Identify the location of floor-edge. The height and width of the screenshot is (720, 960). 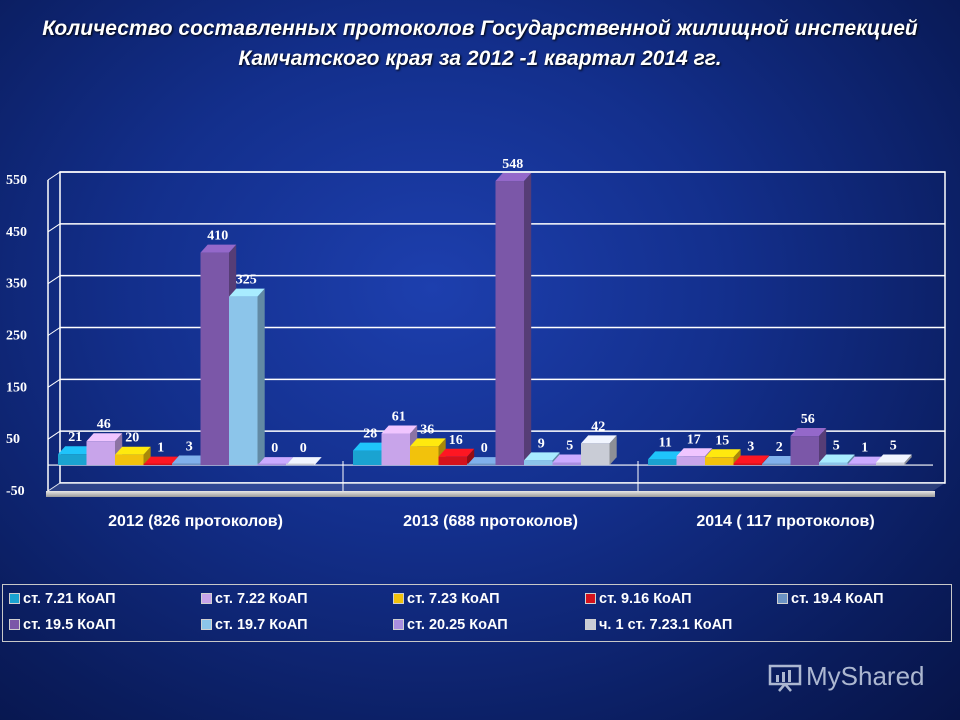
(490, 494).